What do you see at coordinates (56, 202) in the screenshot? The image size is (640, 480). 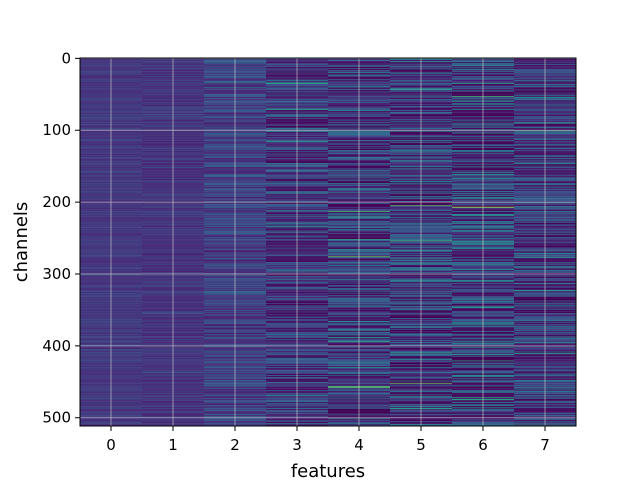 I see `y-tick-label: 200` at bounding box center [56, 202].